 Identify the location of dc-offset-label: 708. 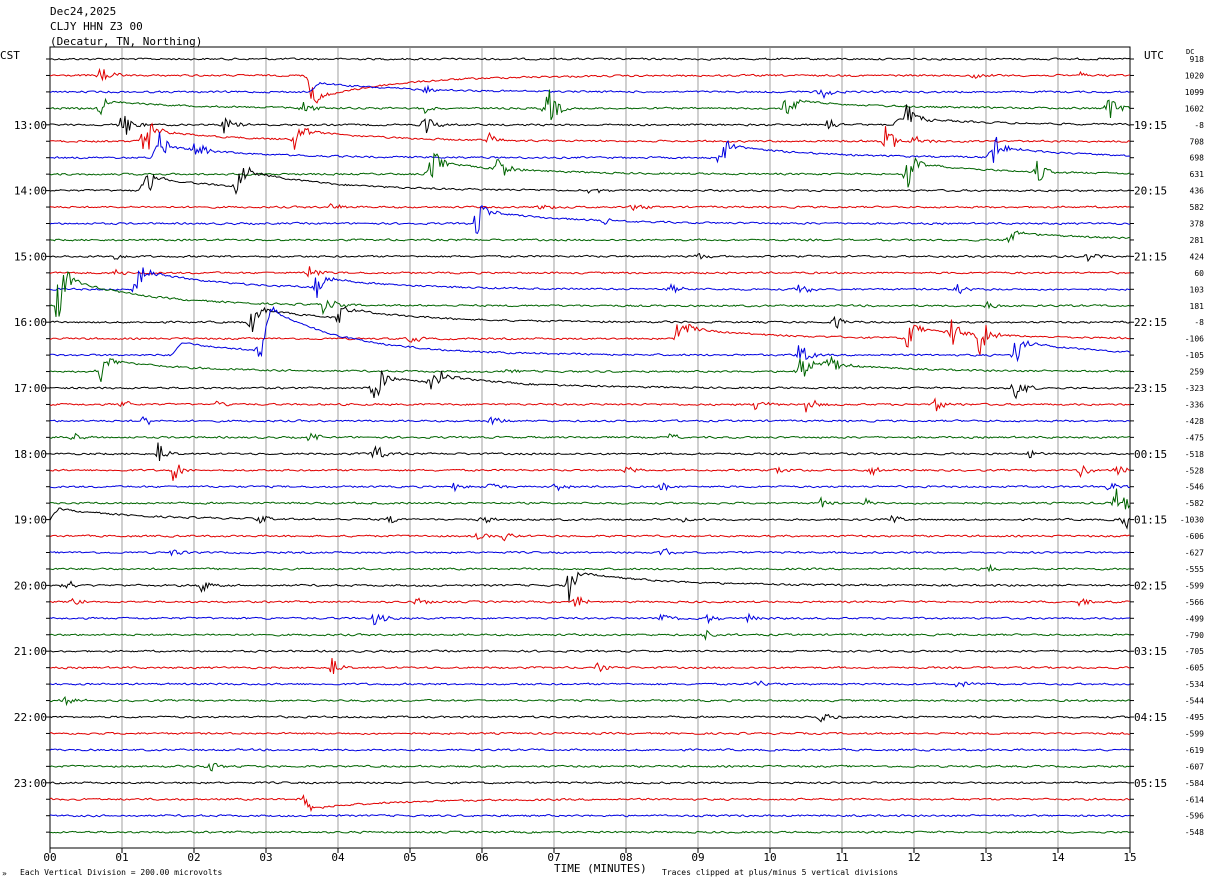
(1197, 141).